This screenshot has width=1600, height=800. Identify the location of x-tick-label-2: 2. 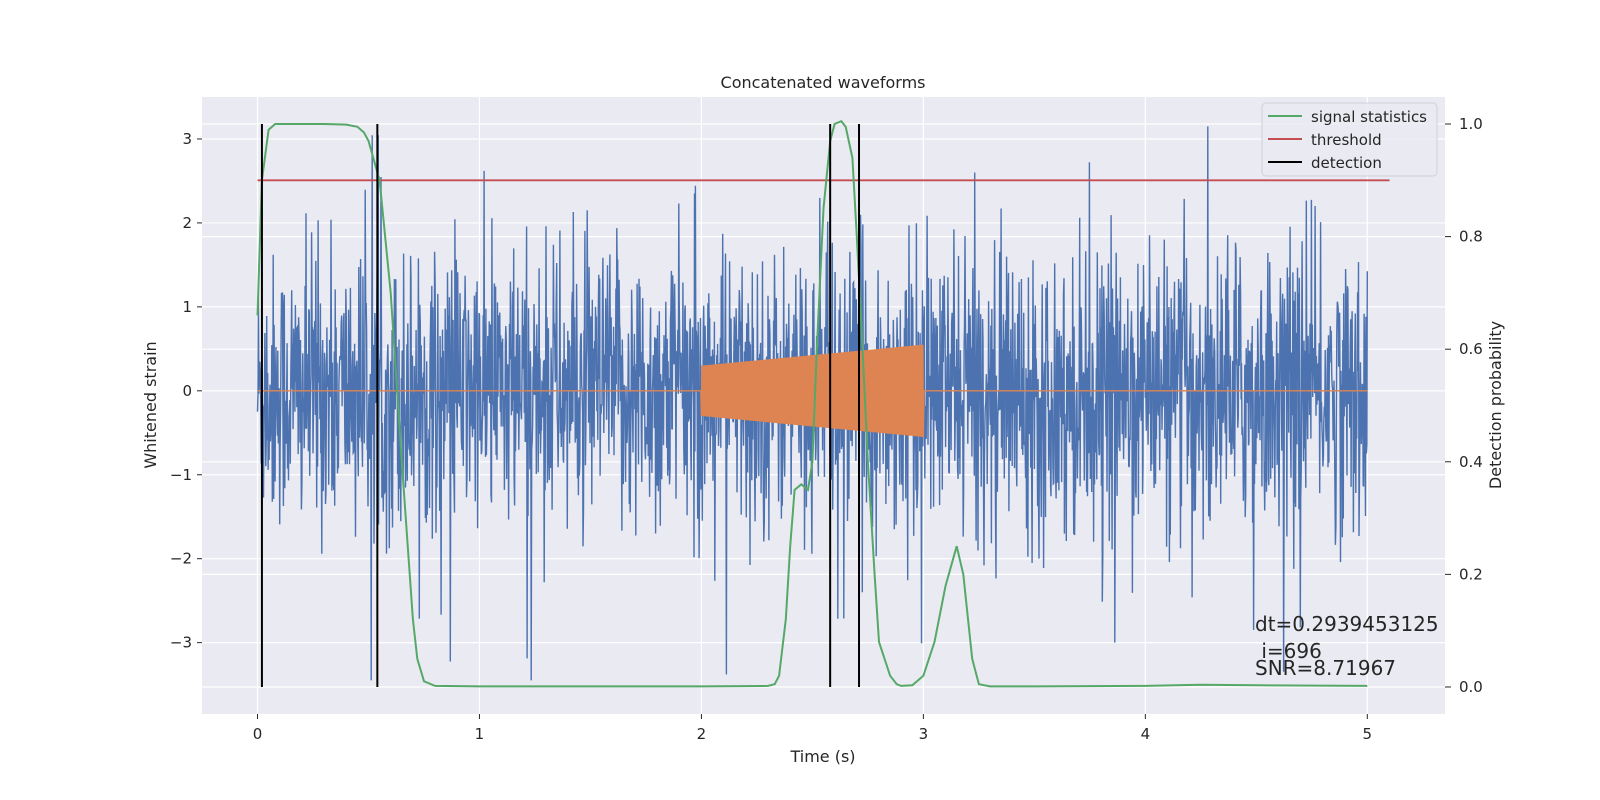
(702, 734).